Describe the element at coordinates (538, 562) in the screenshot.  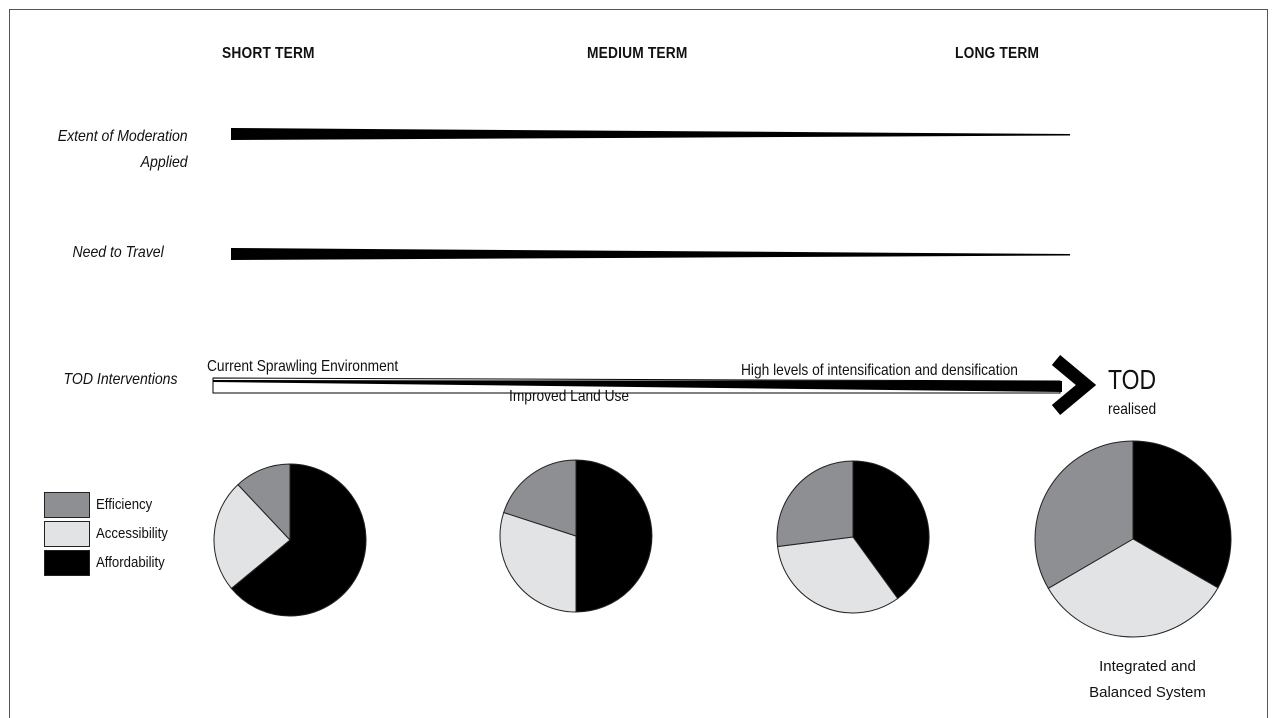
I see `pie-medium-1-slice-accessibility` at that location.